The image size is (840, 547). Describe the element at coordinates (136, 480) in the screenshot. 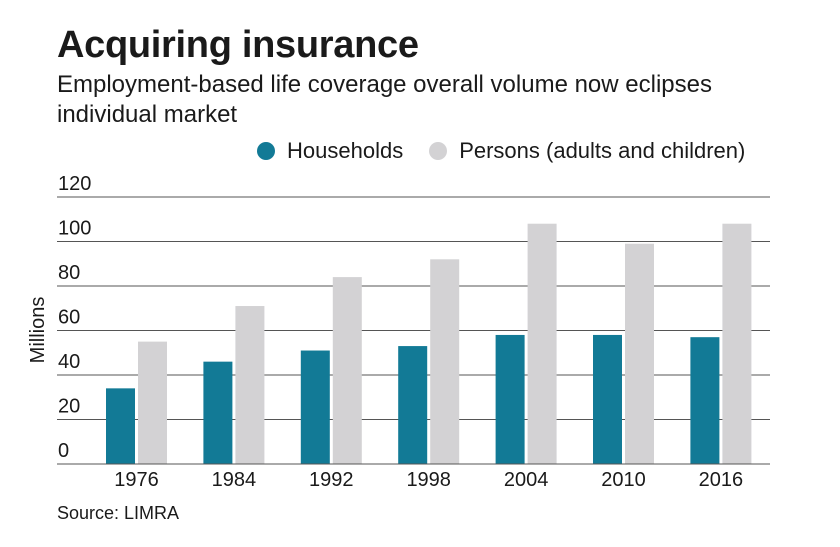

I see `x-tick-label: 1976` at that location.